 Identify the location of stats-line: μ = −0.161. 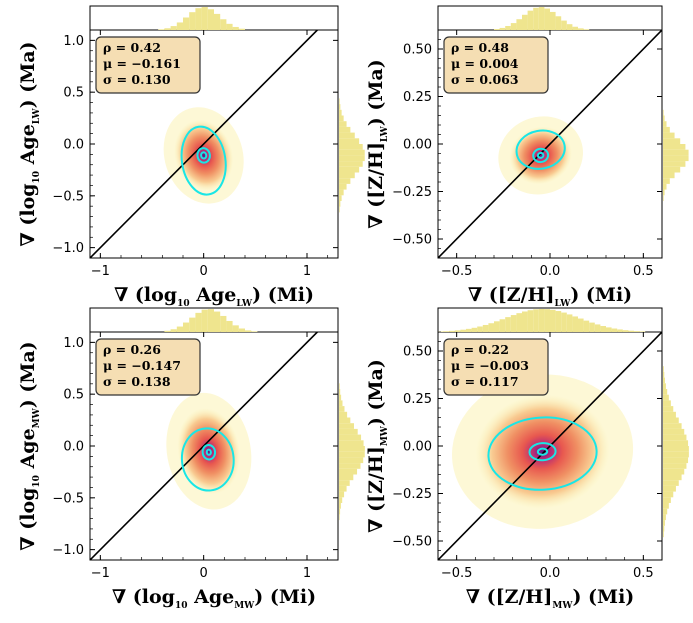
(142, 63).